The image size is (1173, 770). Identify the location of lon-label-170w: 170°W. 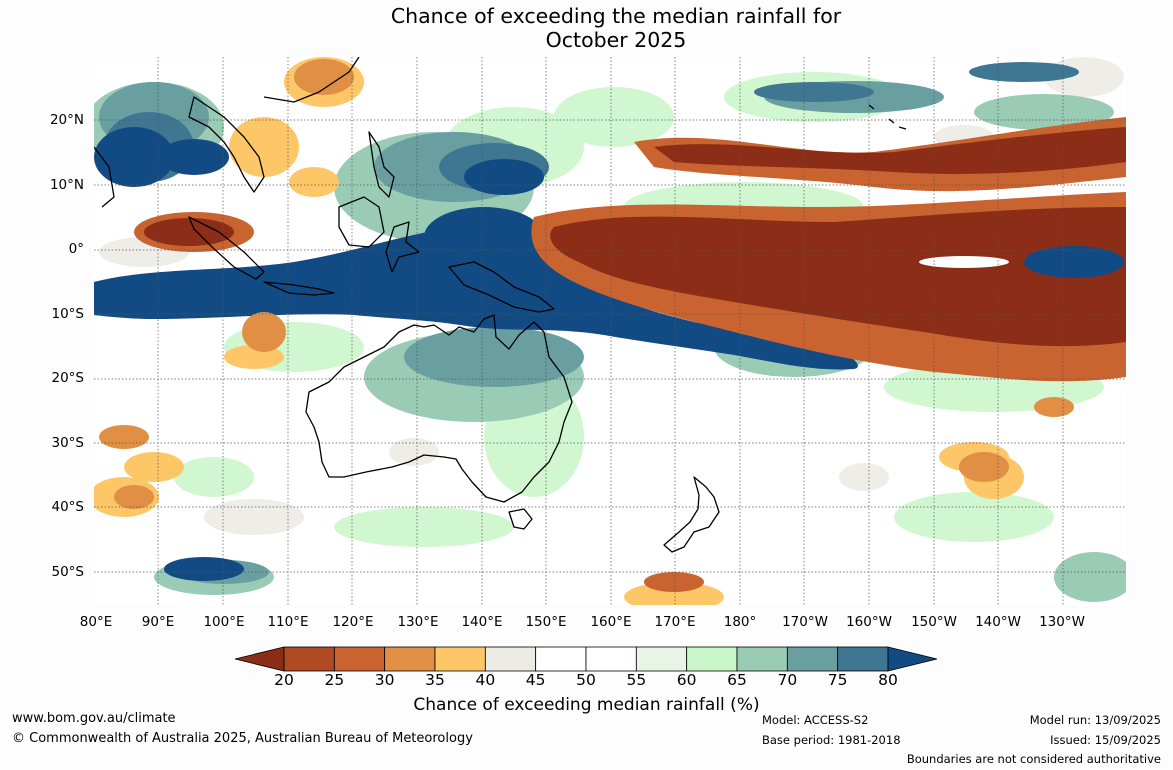
(805, 622).